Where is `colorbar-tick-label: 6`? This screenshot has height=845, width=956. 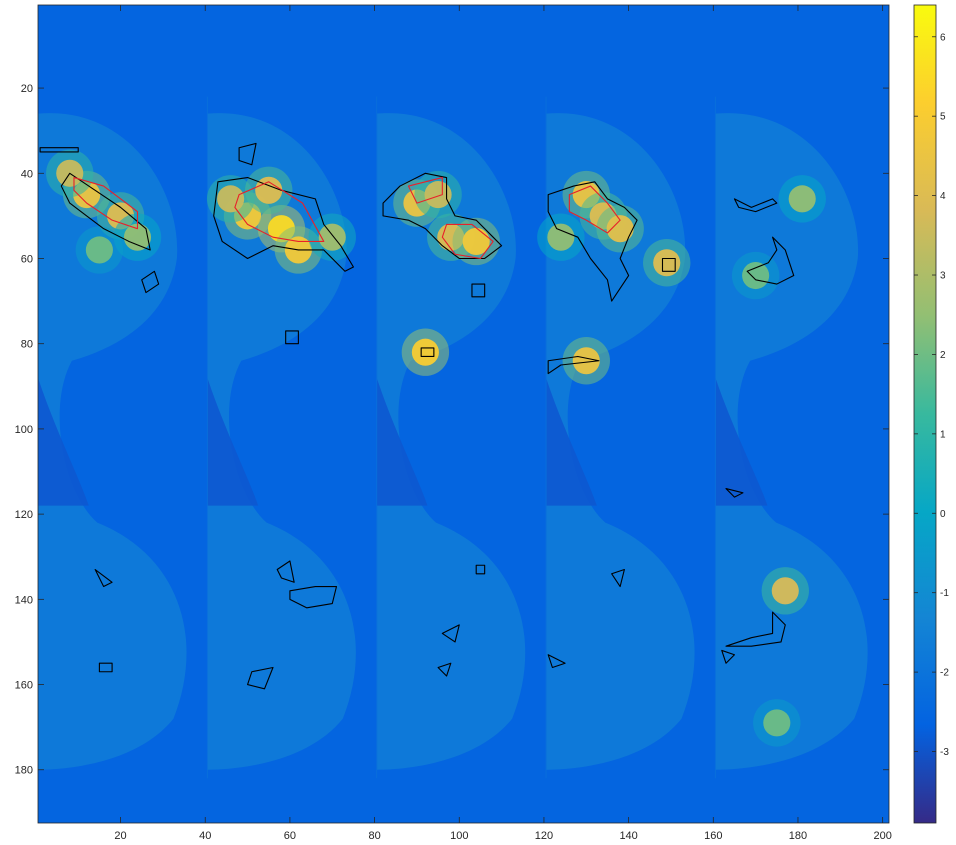 colorbar-tick-label: 6 is located at coordinates (943, 37).